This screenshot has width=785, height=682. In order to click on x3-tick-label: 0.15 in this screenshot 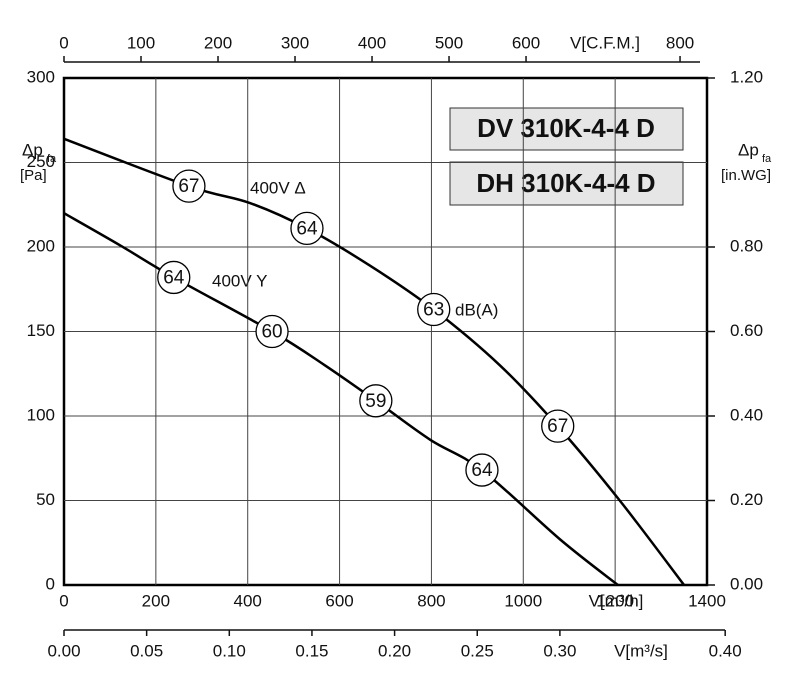, I will do `click(311, 650)`.